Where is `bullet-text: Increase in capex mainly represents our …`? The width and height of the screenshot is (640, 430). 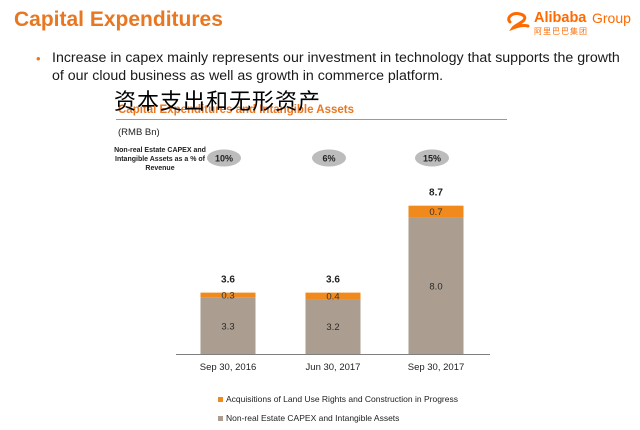 bullet-text: Increase in capex mainly represents our … is located at coordinates (336, 67).